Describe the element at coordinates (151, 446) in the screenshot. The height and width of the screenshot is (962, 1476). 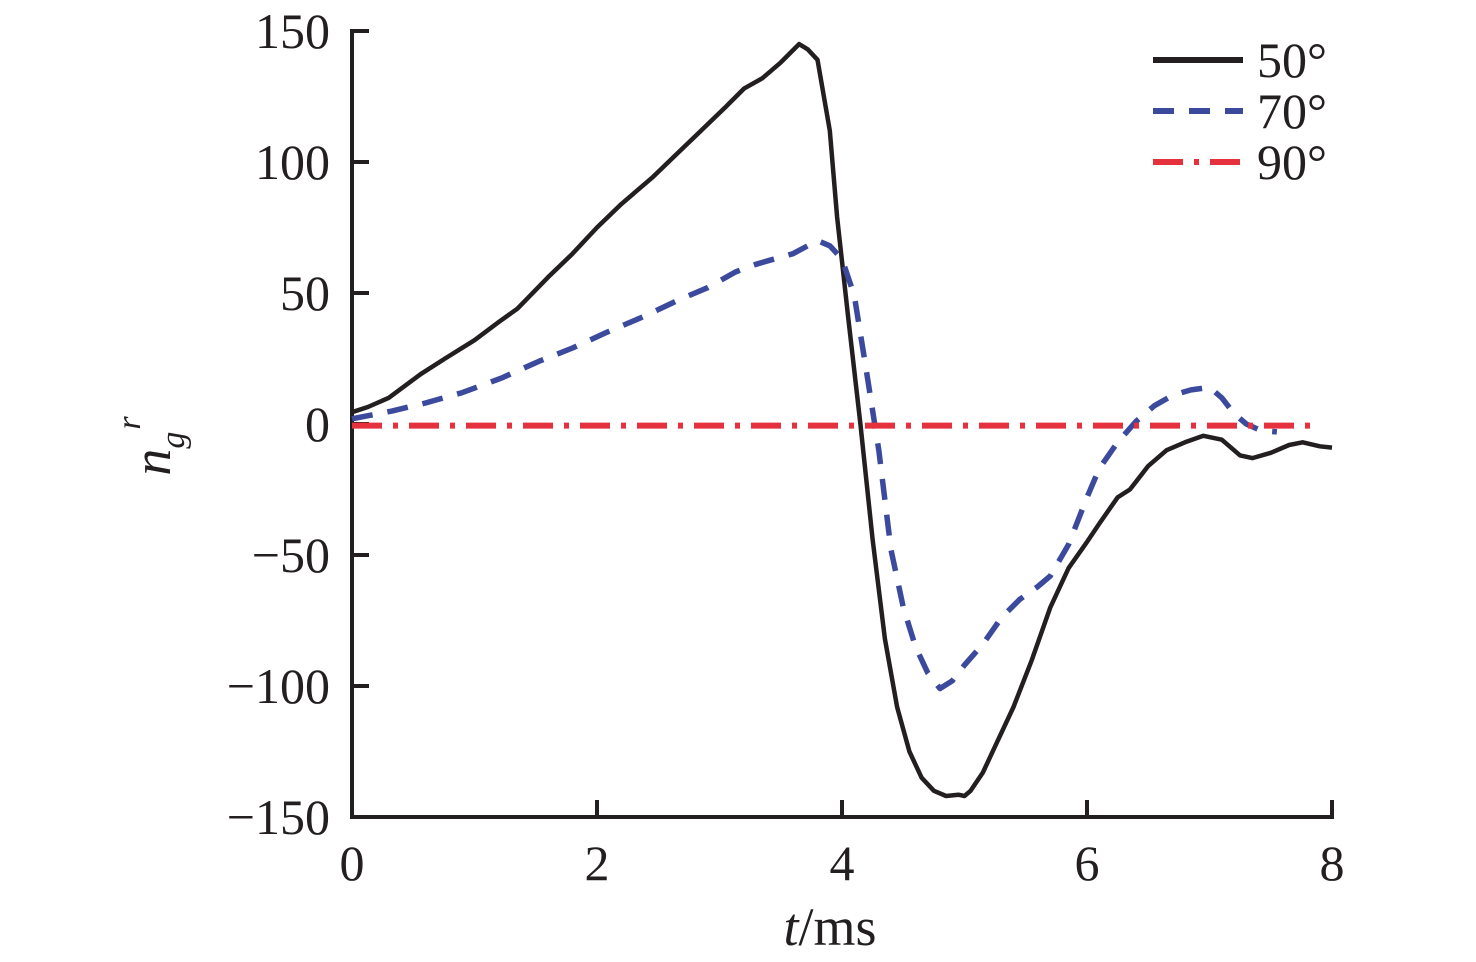
I see `y-axis-label: ngr` at that location.